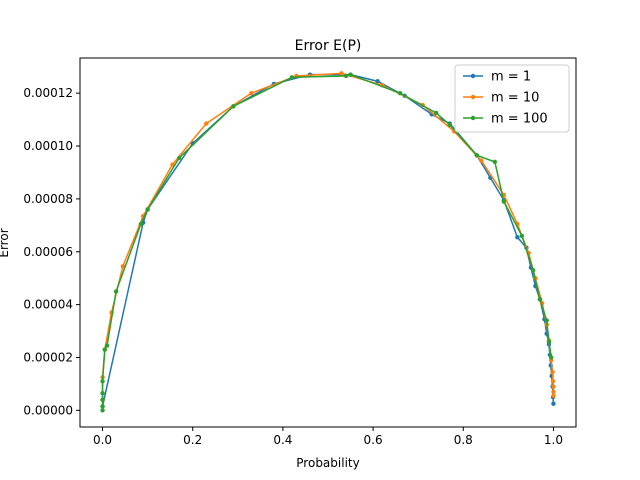 This screenshot has width=640, height=480. I want to click on x-tick-label: 1.0, so click(553, 440).